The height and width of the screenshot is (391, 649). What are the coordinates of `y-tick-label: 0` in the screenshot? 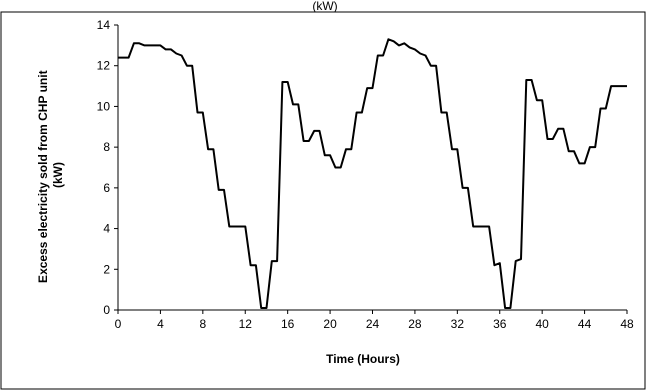 It's located at (106, 310).